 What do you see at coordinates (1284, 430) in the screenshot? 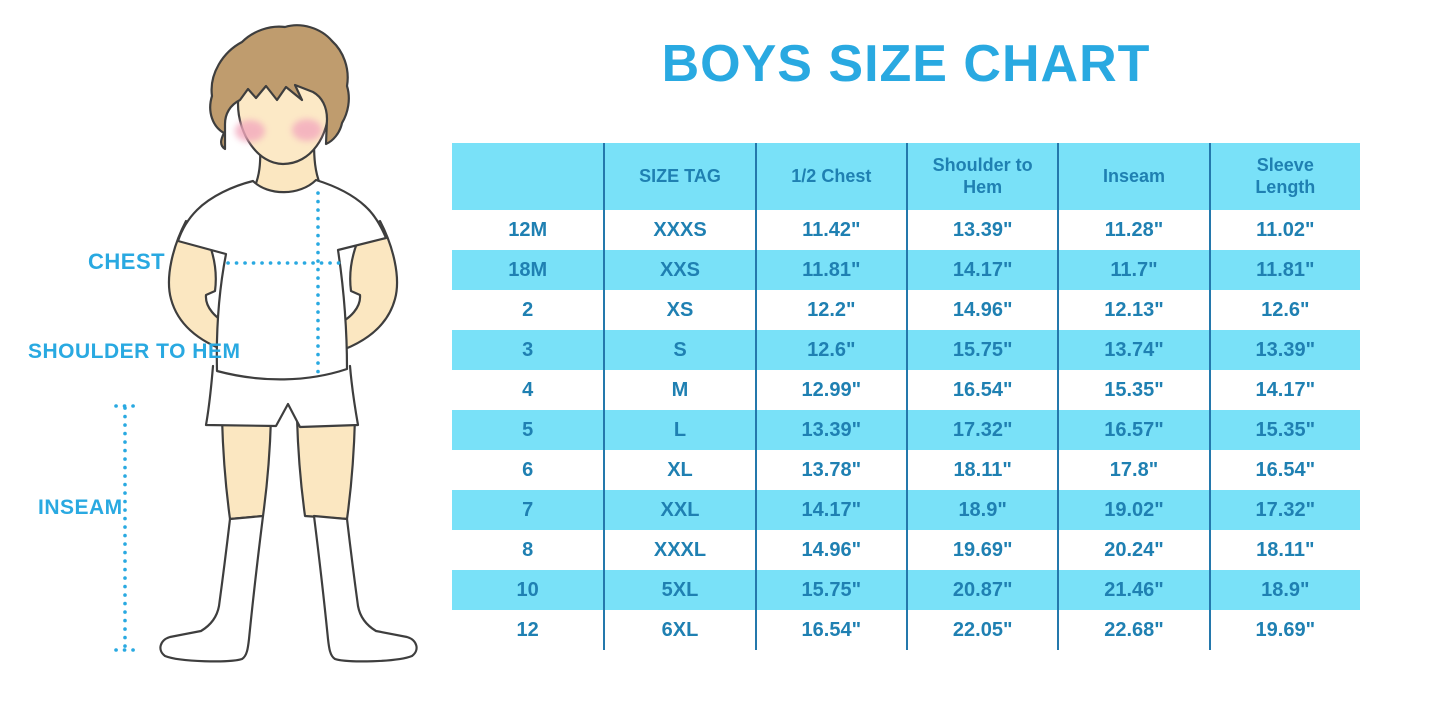
I see `sleeve-length-cell: 15.35"` at bounding box center [1284, 430].